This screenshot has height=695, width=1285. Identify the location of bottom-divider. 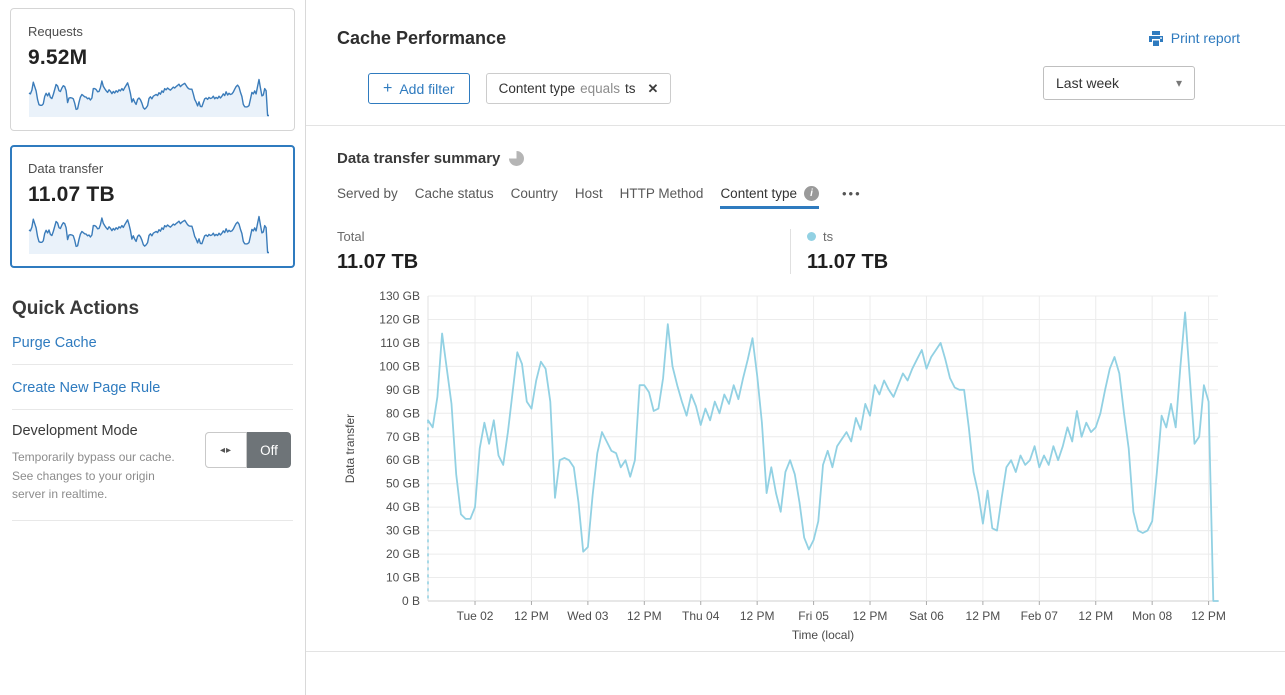
(795, 651).